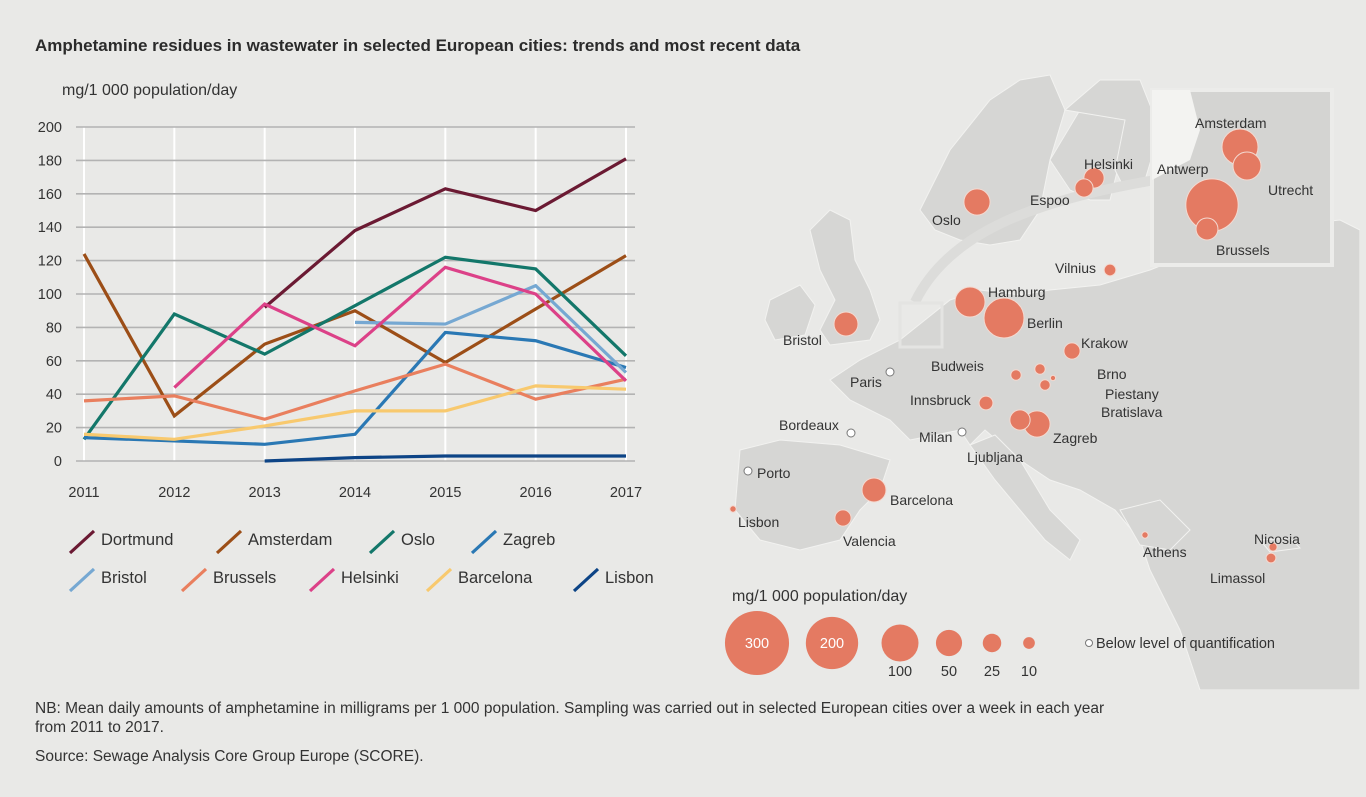 The width and height of the screenshot is (1366, 797). What do you see at coordinates (445, 233) in the screenshot?
I see `series-line-dortmund` at bounding box center [445, 233].